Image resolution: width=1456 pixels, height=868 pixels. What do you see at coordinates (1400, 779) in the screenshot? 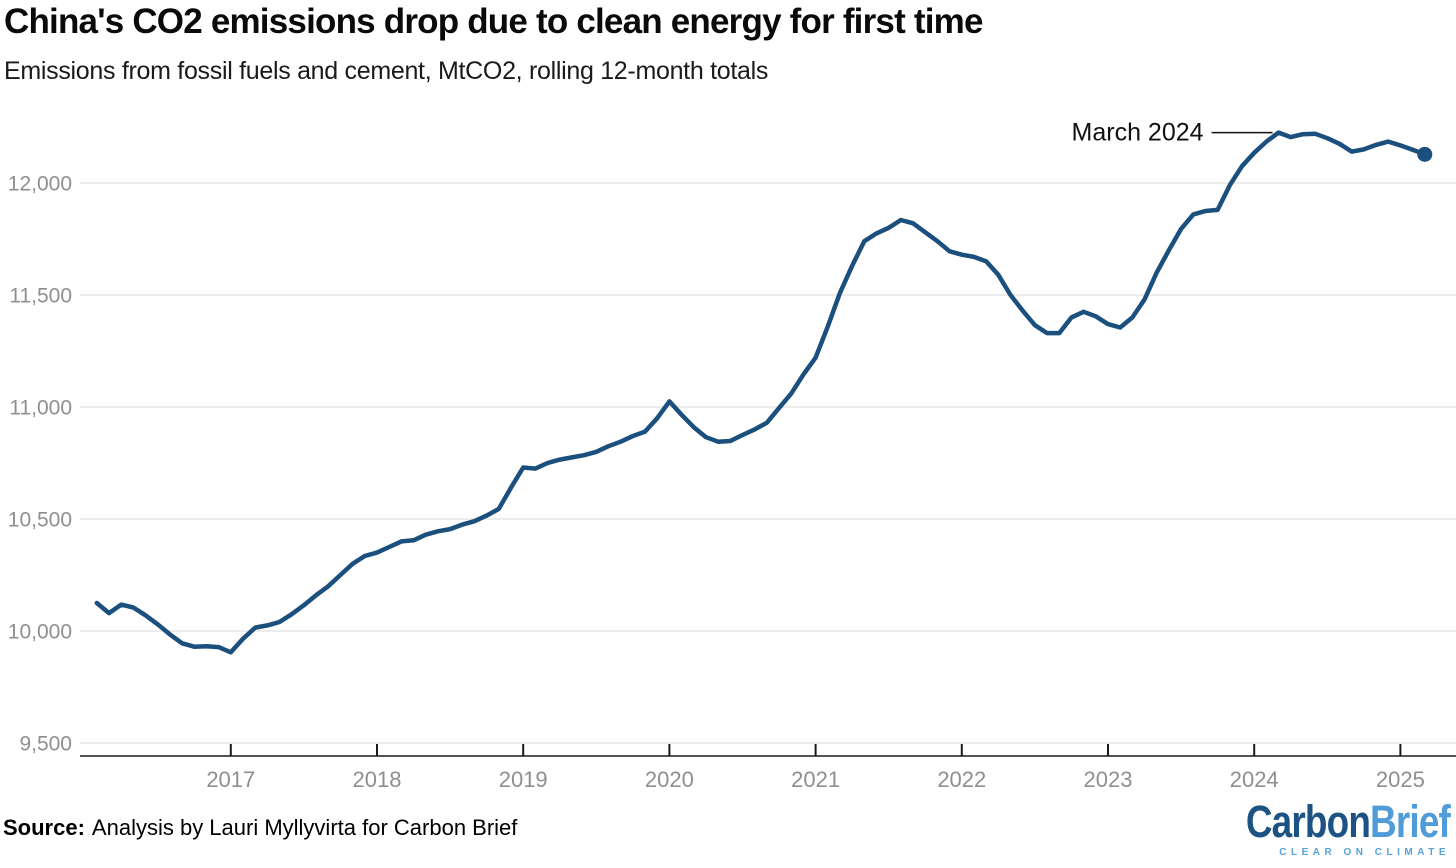
I see `x-axis-tick-label: 2025` at bounding box center [1400, 779].